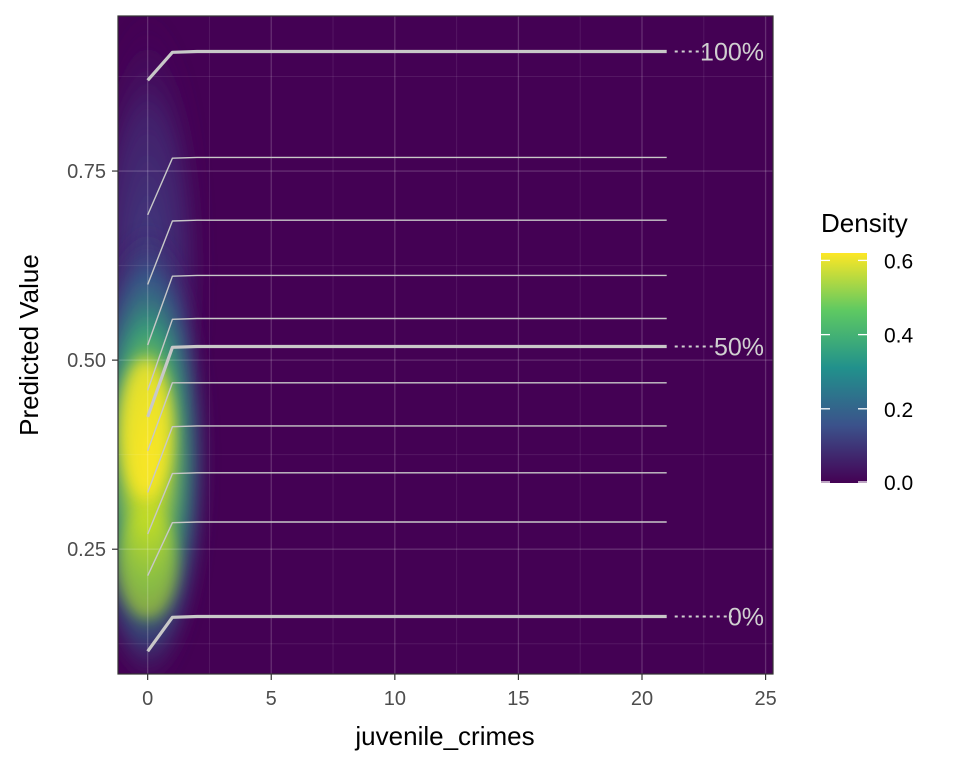  What do you see at coordinates (395, 699) in the screenshot?
I see `x-tick-label: 10` at bounding box center [395, 699].